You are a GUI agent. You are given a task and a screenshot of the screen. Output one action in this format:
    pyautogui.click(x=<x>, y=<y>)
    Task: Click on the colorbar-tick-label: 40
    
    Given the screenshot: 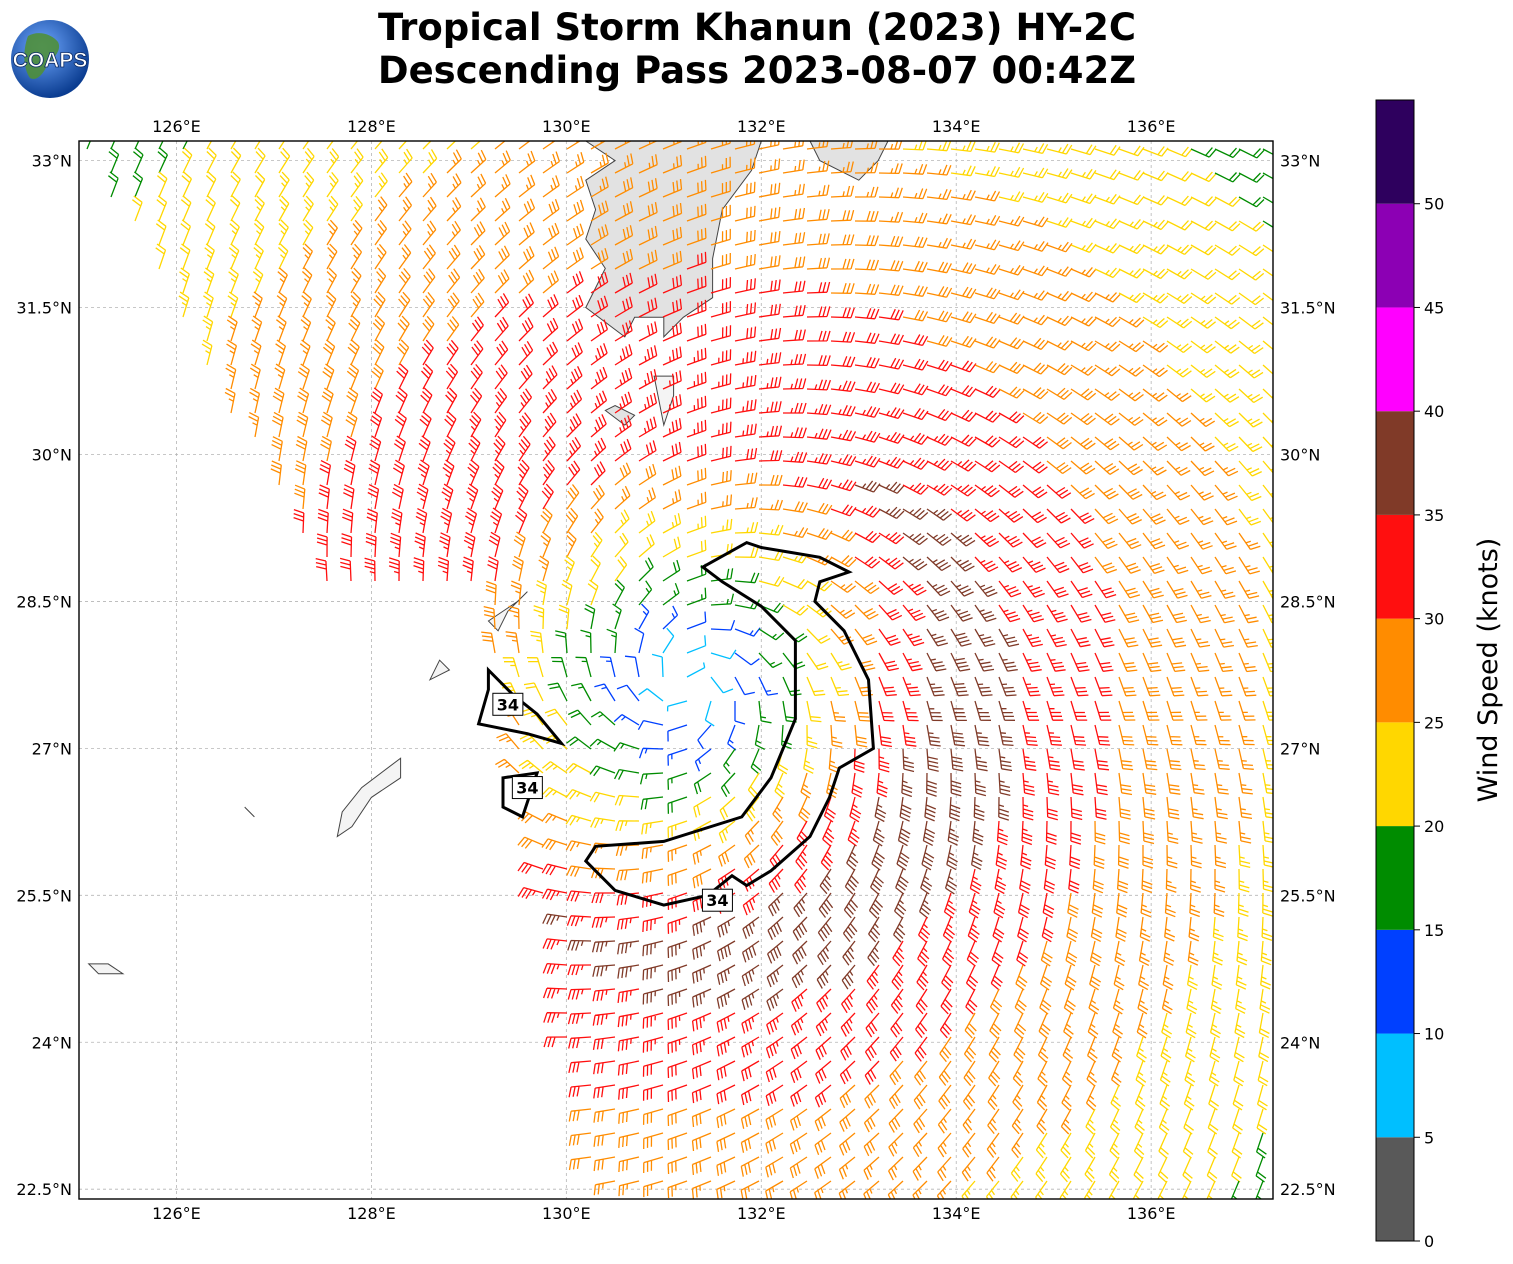 What is the action you would take?
    pyautogui.click(x=1434, y=411)
    